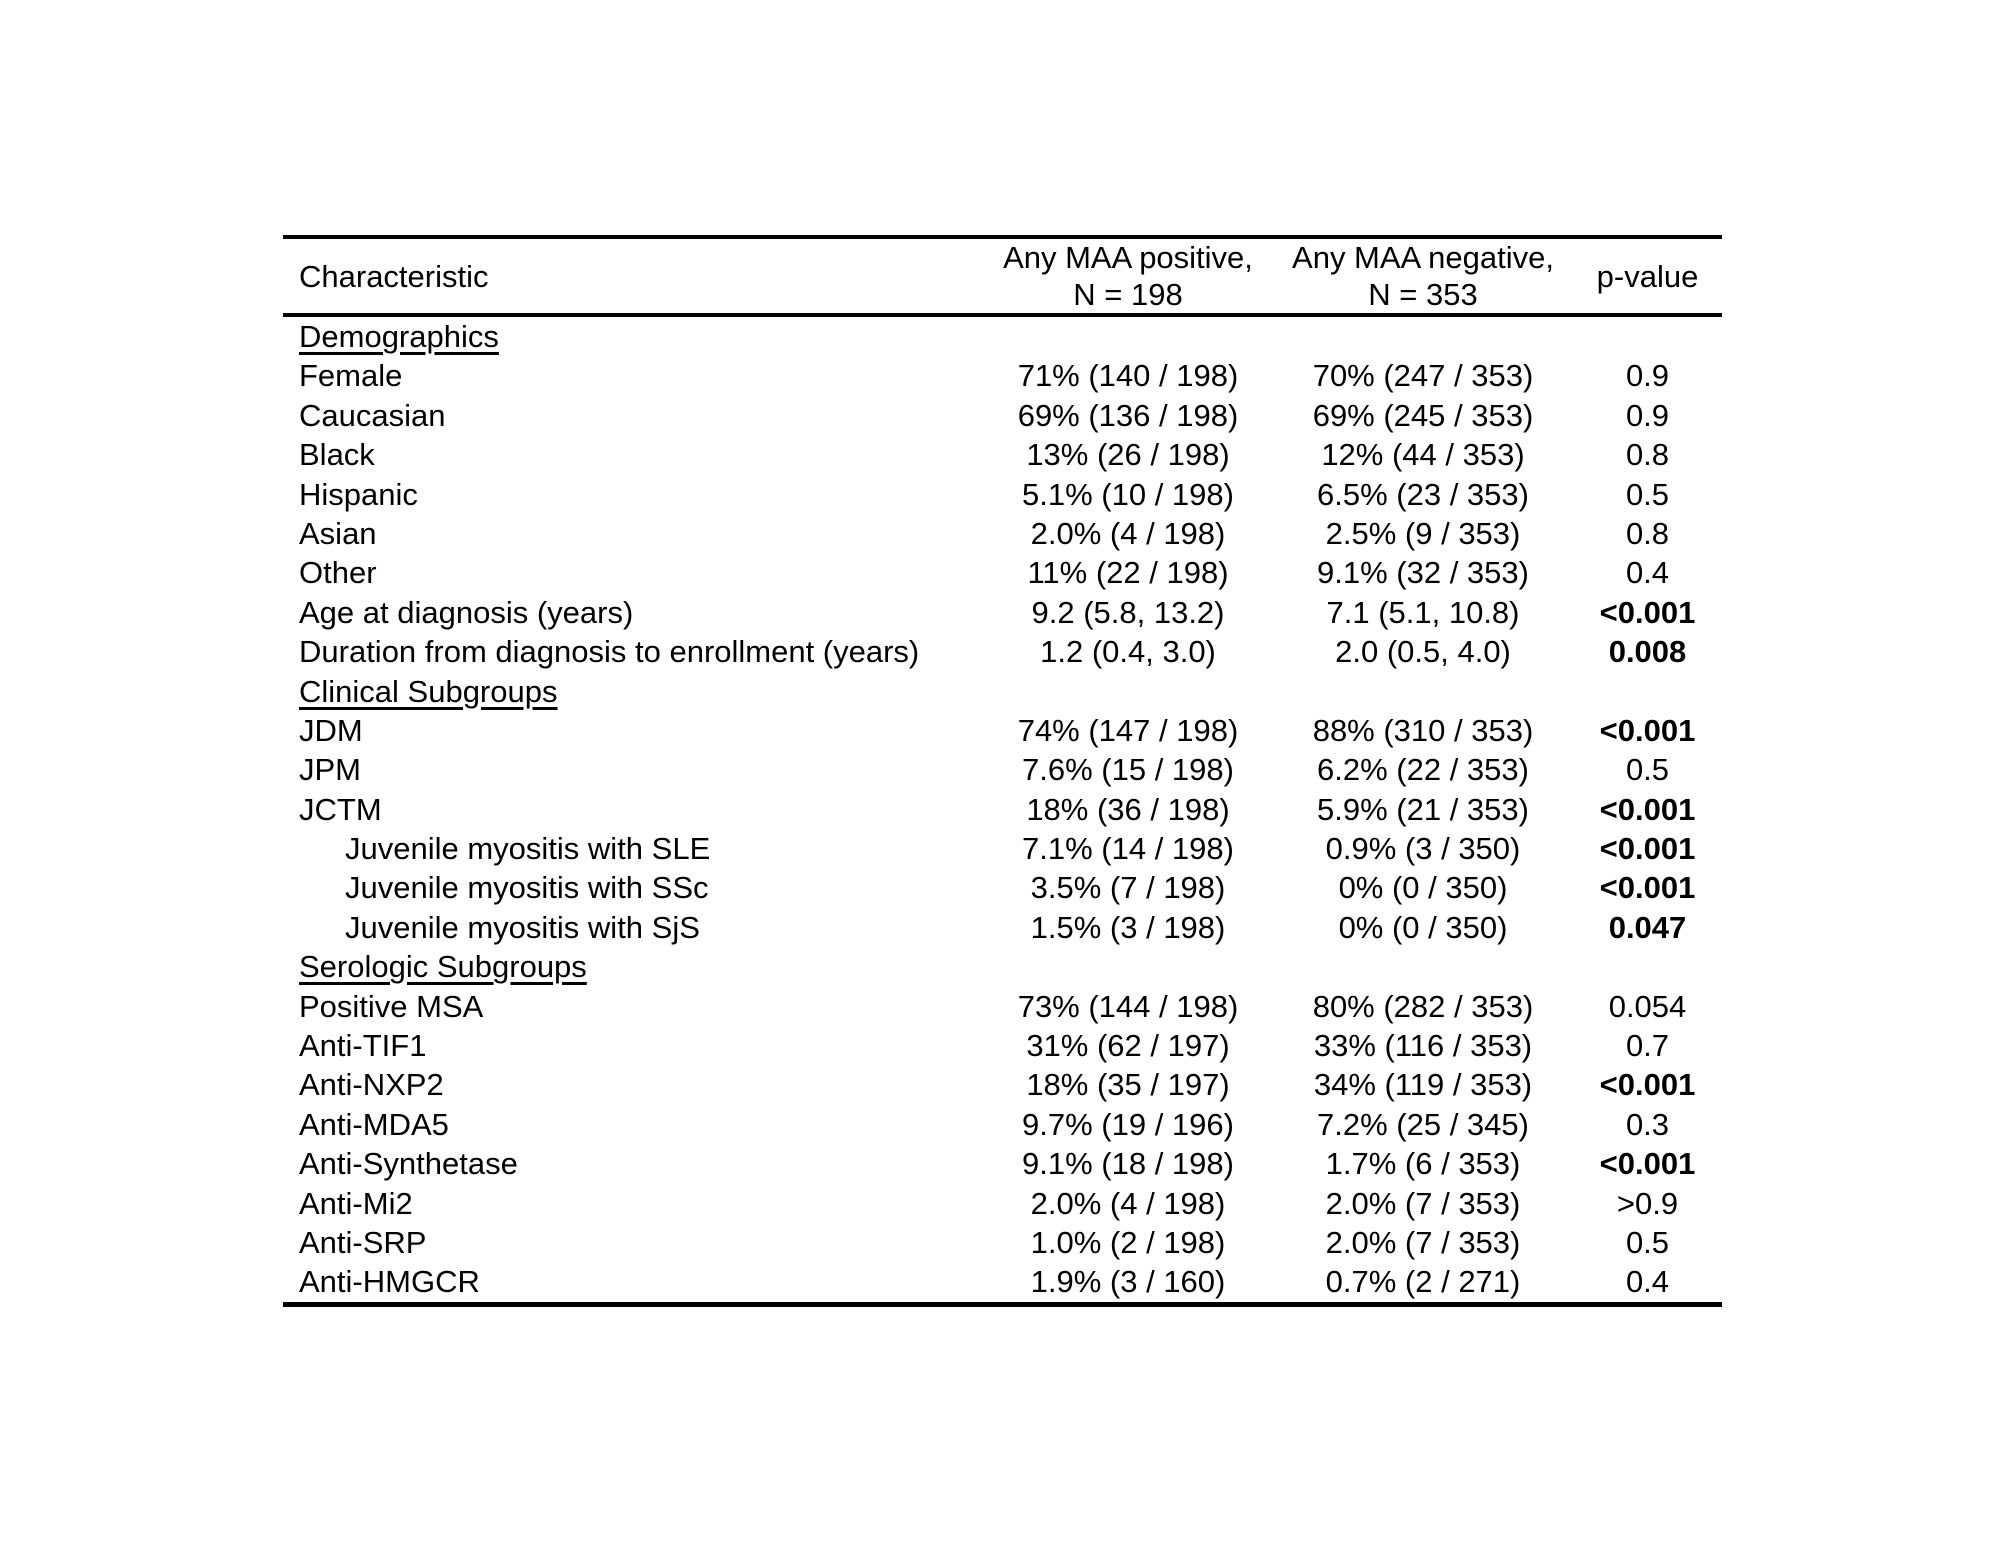 The image size is (2000, 1554). Describe the element at coordinates (1128, 1085) in the screenshot. I see `maa-positive-value: 18% (35 / 197)` at that location.